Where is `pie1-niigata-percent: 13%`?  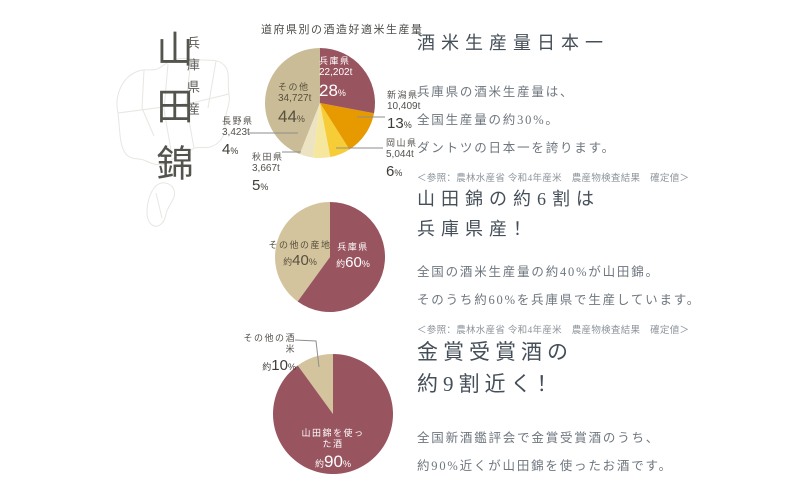
pie1-niigata-percent: 13% is located at coordinates (399, 123).